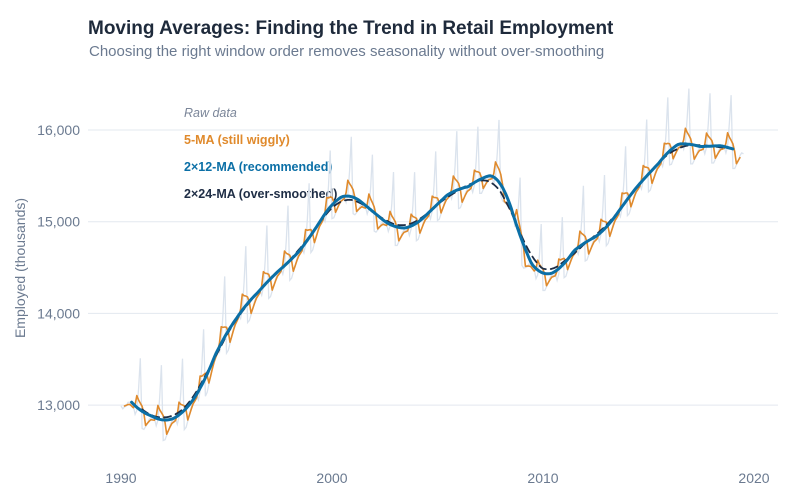  I want to click on x-axis-ticks: 1990 2000 2010 2020, so click(437, 478).